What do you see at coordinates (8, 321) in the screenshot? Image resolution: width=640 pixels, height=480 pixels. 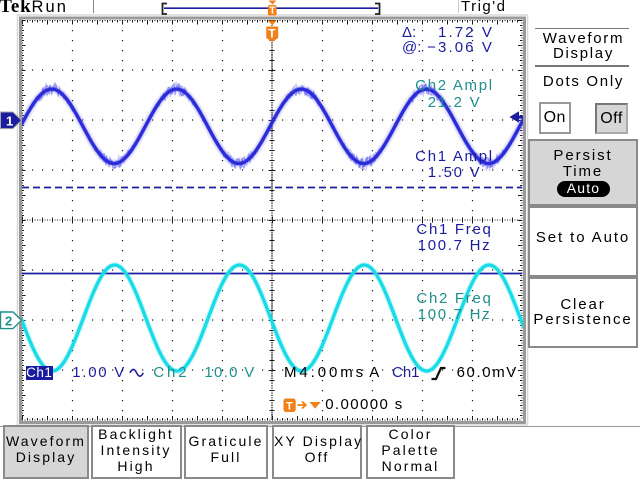 I see `svg-text: 2` at bounding box center [8, 321].